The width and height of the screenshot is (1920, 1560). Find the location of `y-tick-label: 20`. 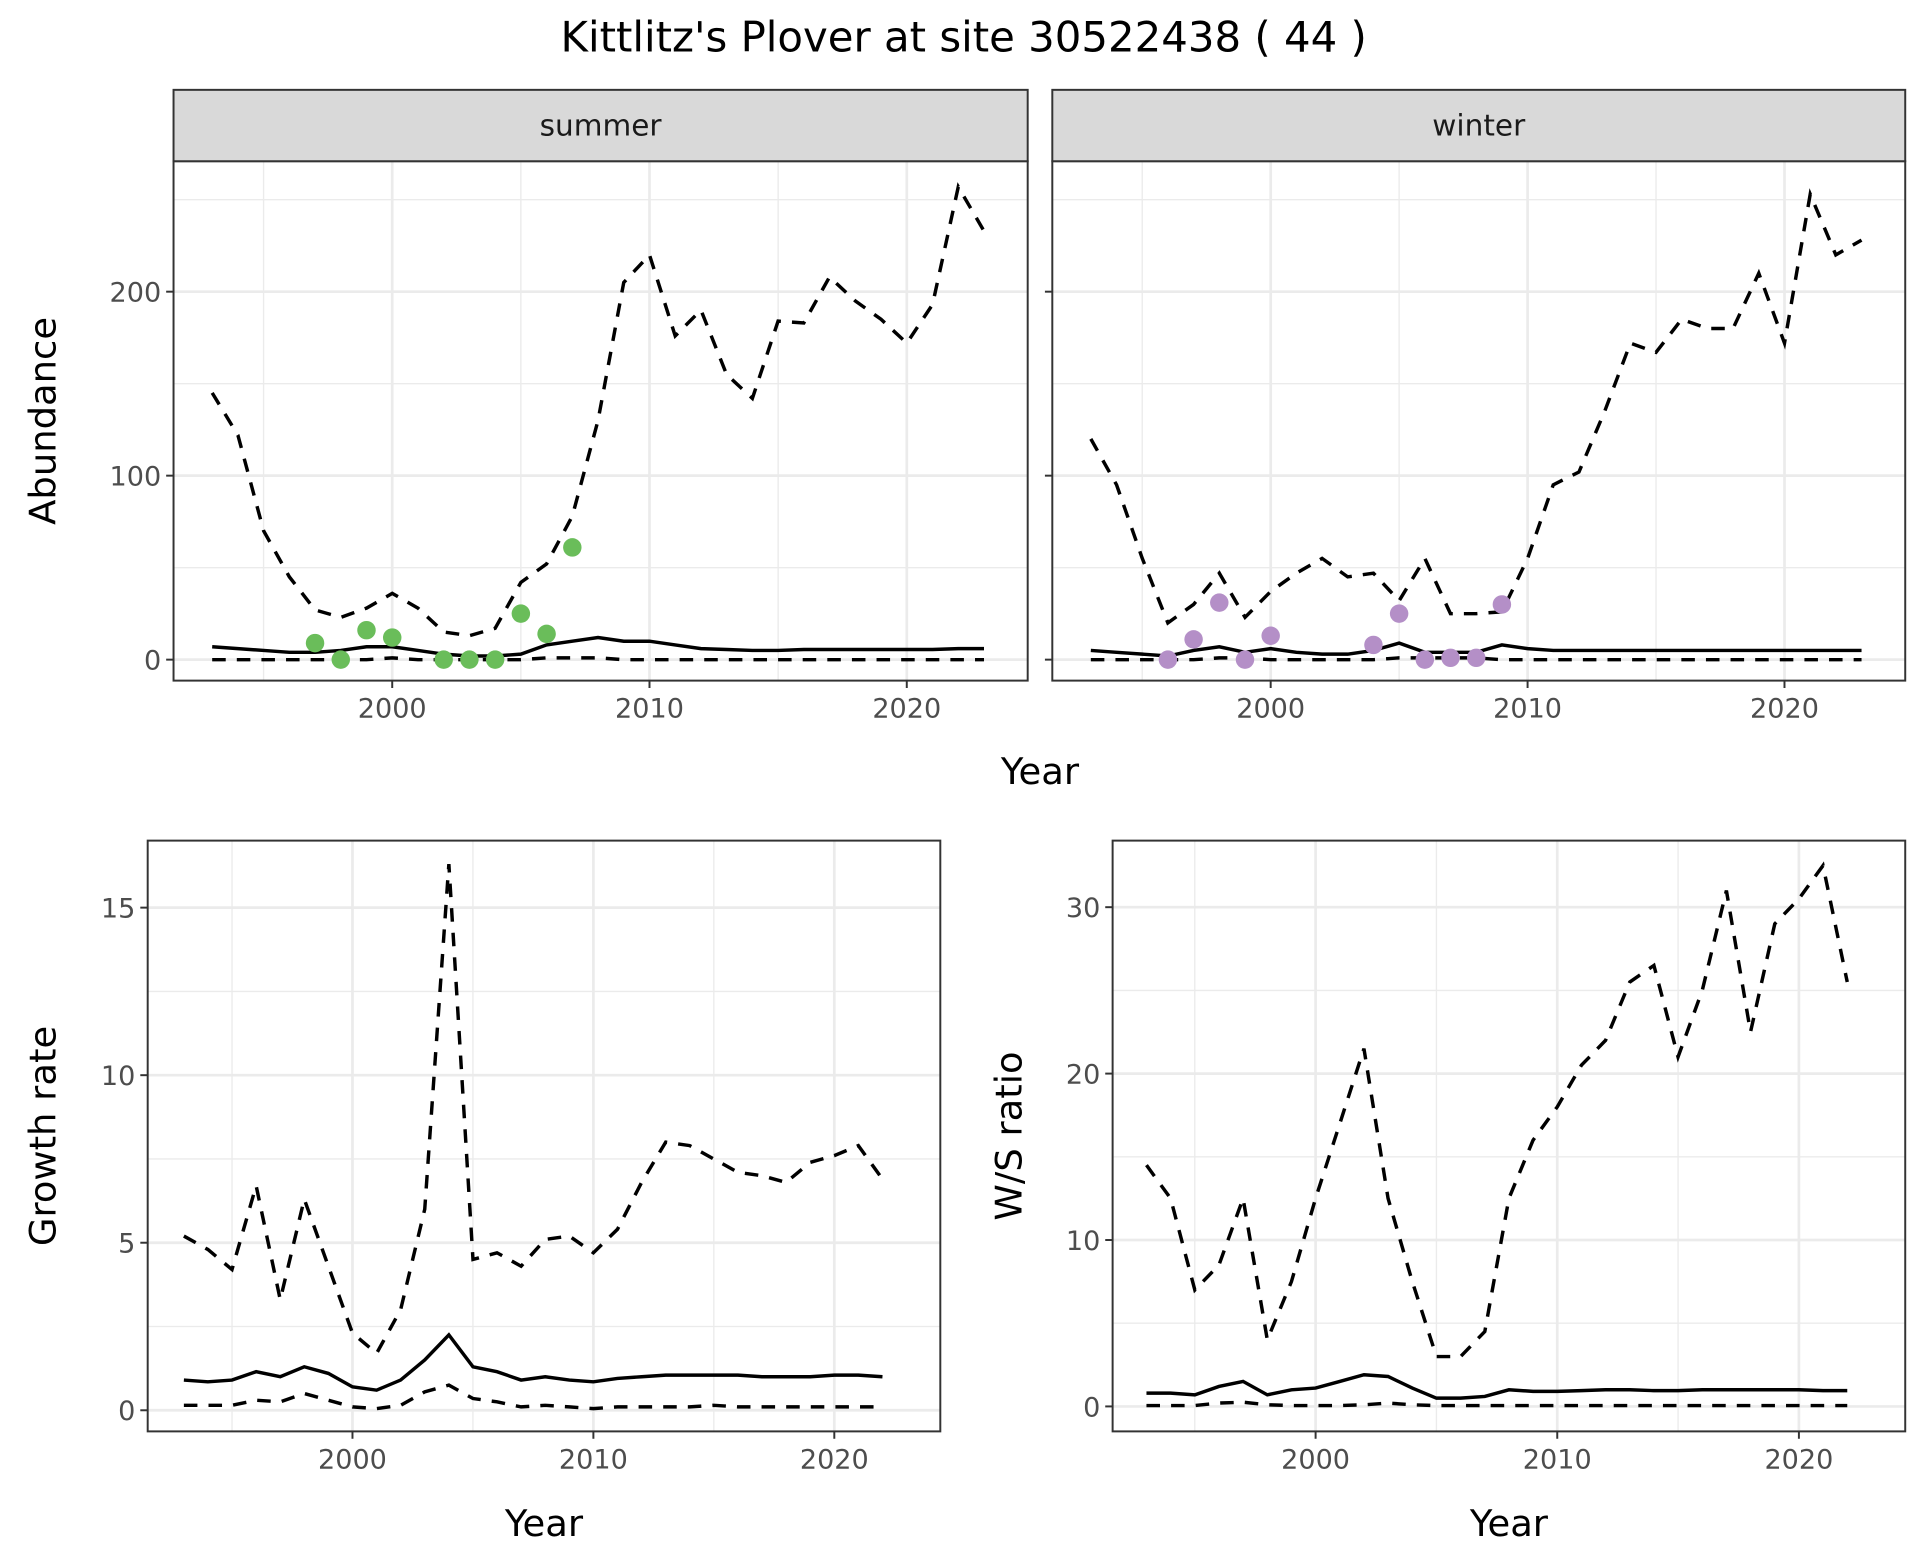

y-tick-label: 20 is located at coordinates (1083, 1074).